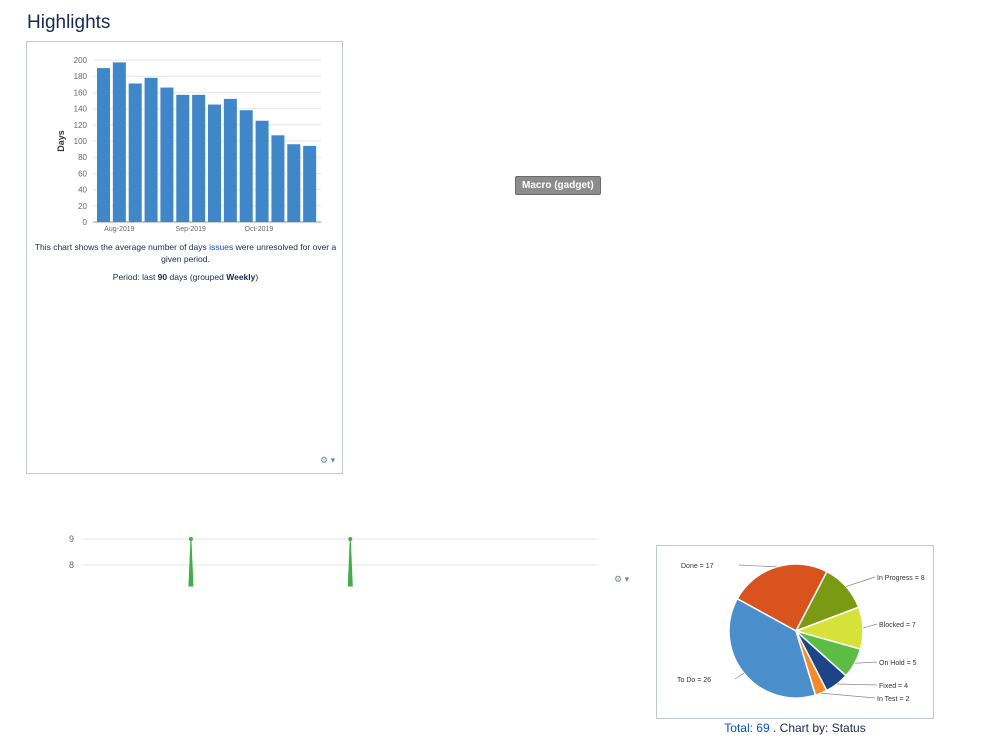 The width and height of the screenshot is (999, 756). What do you see at coordinates (85, 222) in the screenshot?
I see `y-tick-label: 0` at bounding box center [85, 222].